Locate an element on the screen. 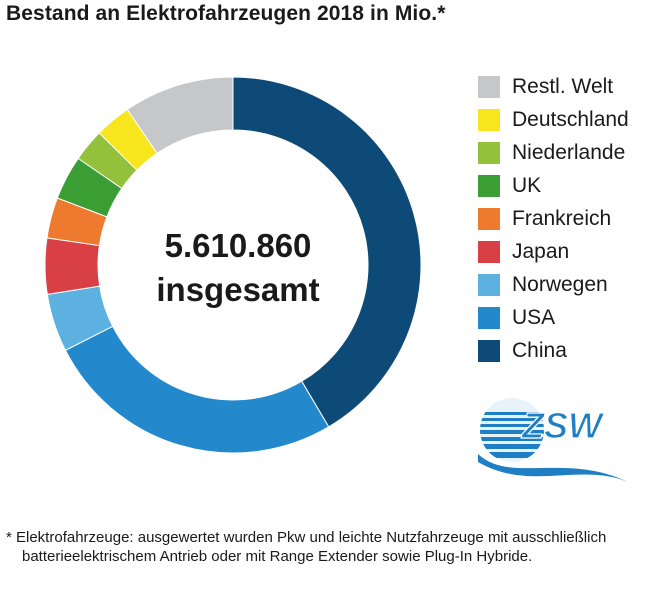 The image size is (663, 600). donut-slice-usa is located at coordinates (197, 389).